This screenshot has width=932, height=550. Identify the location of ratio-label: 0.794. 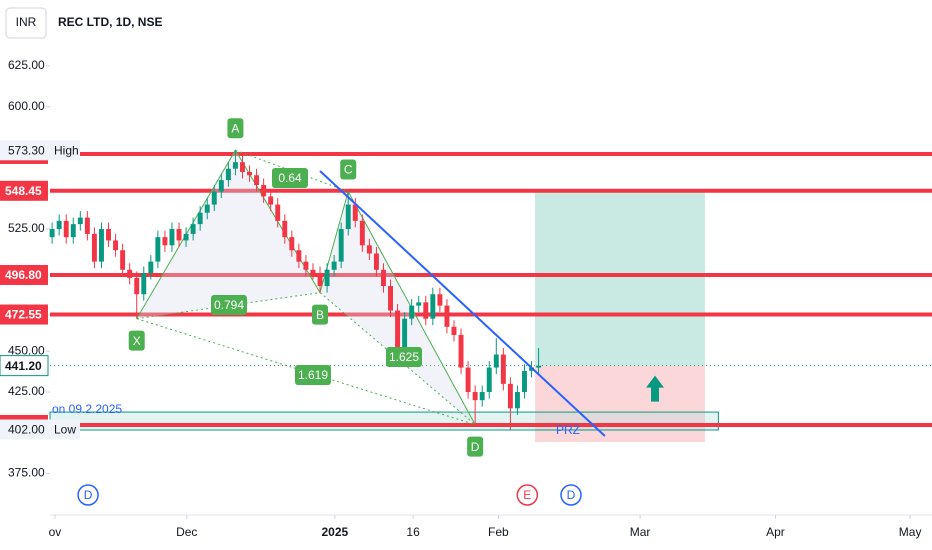
(229, 305).